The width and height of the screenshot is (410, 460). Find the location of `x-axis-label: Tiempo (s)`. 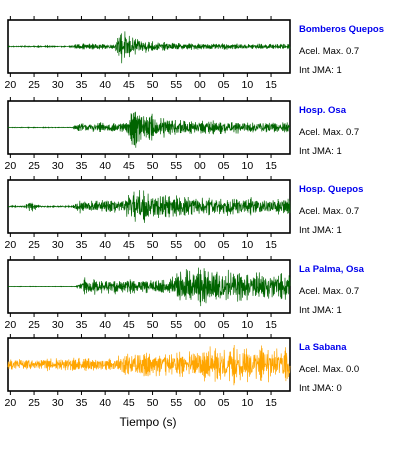

x-axis-label: Tiempo (s) is located at coordinates (148, 422).